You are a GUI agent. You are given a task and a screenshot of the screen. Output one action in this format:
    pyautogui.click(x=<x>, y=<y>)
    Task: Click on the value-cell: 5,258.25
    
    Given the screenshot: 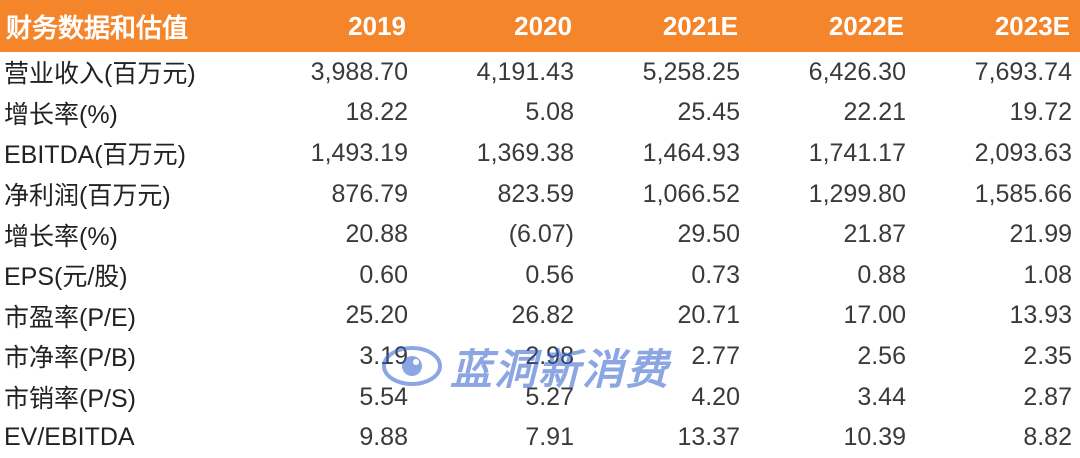 What is the action you would take?
    pyautogui.click(x=691, y=71)
    